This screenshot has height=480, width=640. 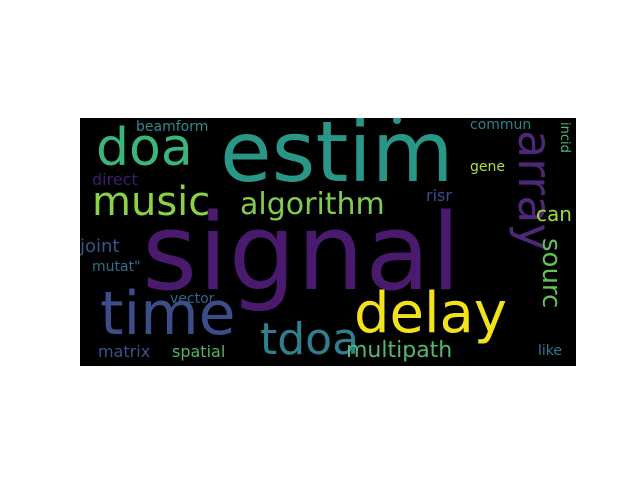 I want to click on word-beamform: beamform, so click(x=172, y=127).